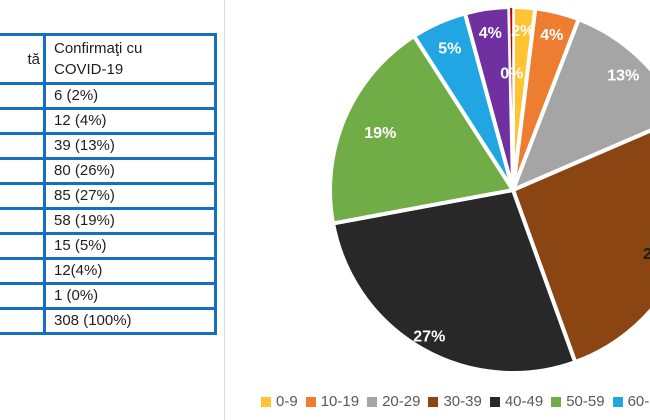 Image resolution: width=650 pixels, height=420 pixels. Describe the element at coordinates (130, 146) in the screenshot. I see `confirmed-value-cell: 39 (13%)` at that location.